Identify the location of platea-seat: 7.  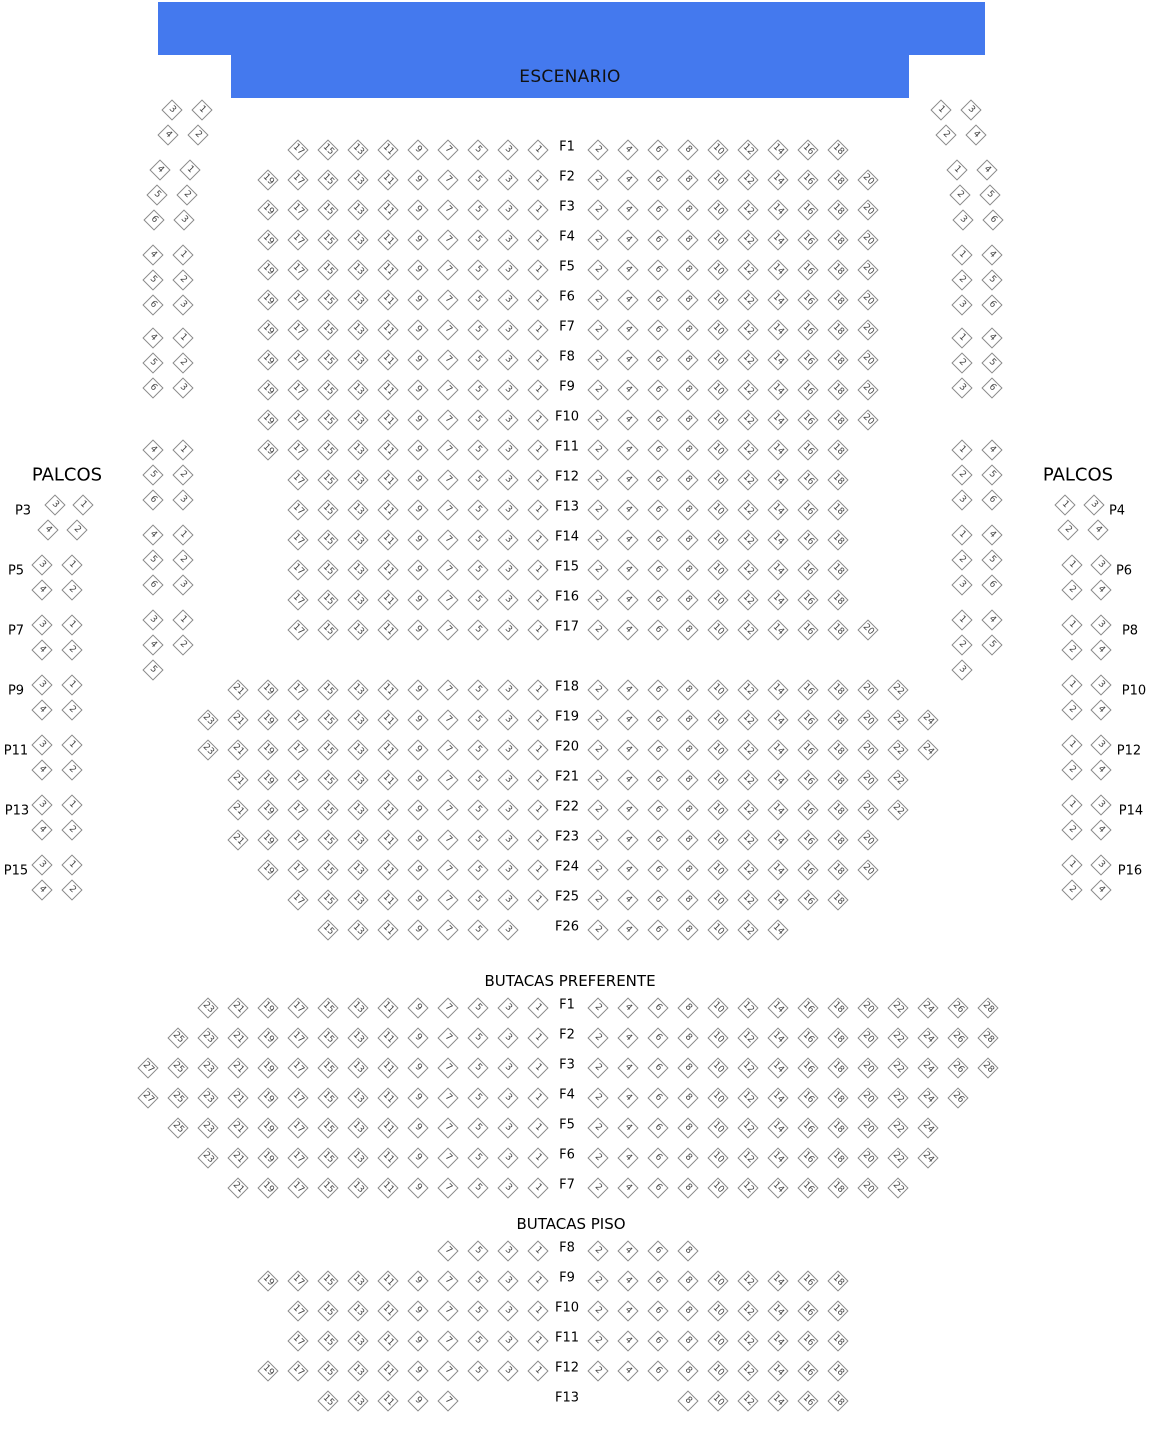
(448, 270).